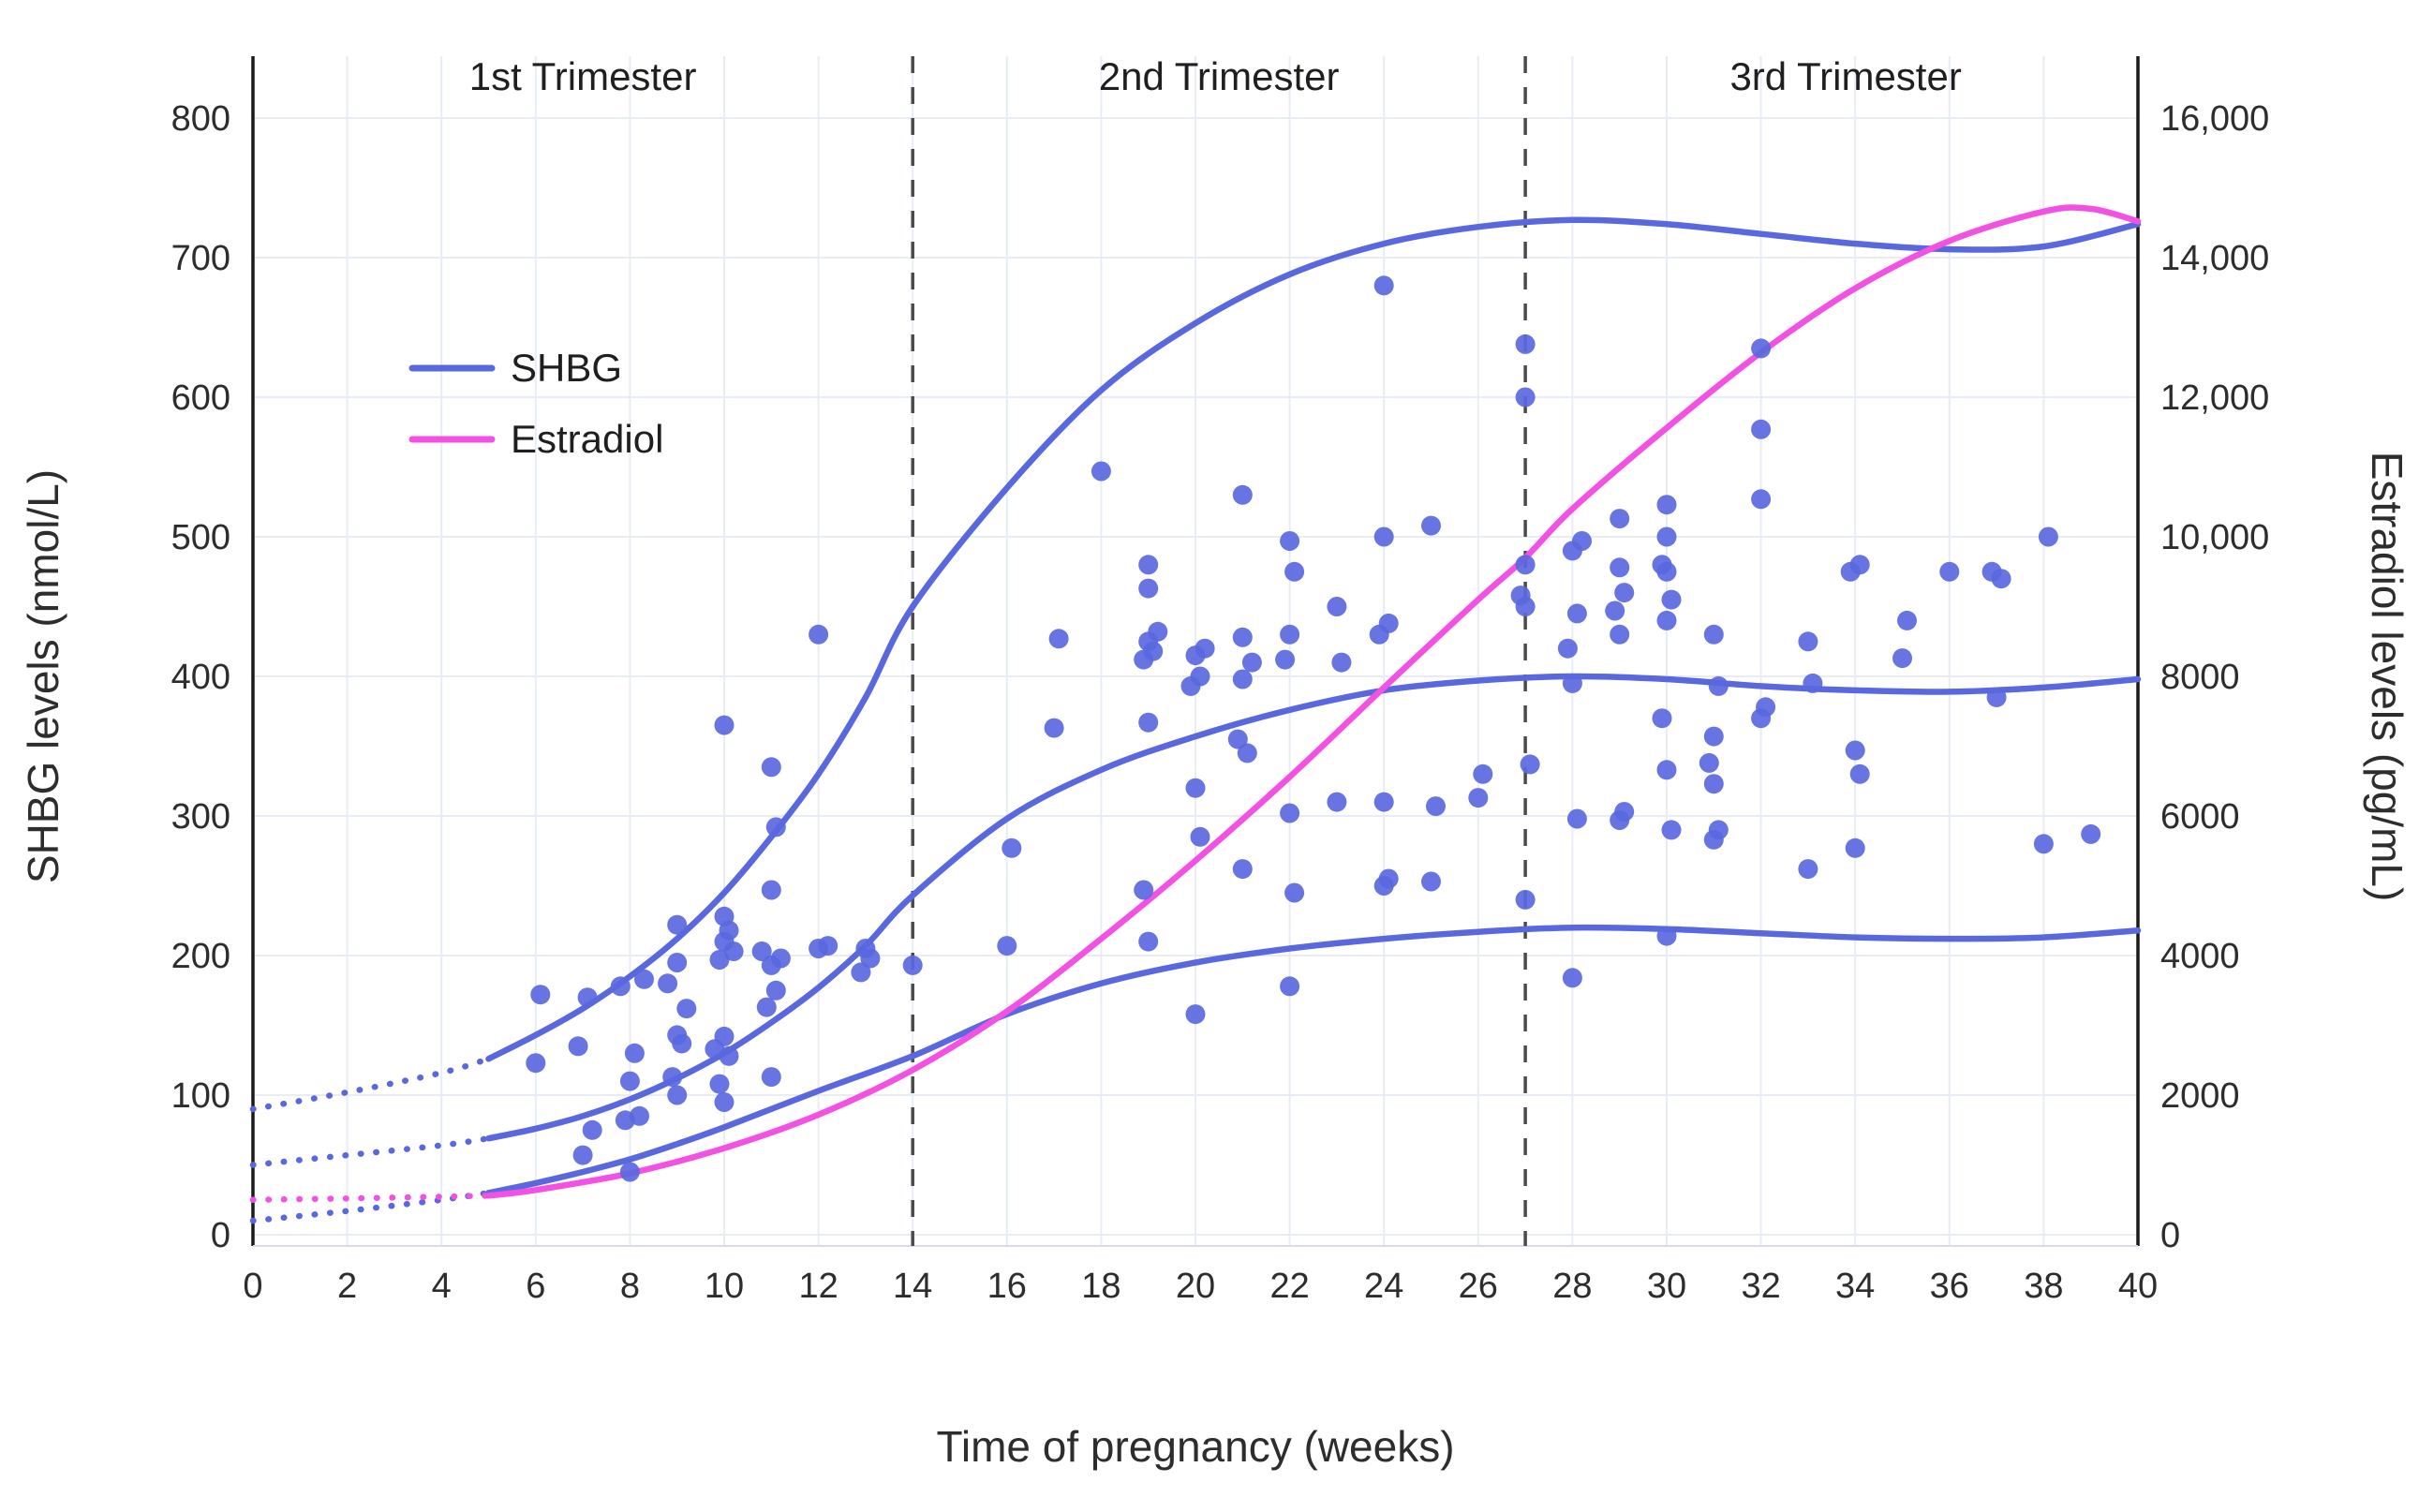 The image size is (2419, 1512). Describe the element at coordinates (2214, 398) in the screenshot. I see `y-right-tick-label: 12,000` at that location.